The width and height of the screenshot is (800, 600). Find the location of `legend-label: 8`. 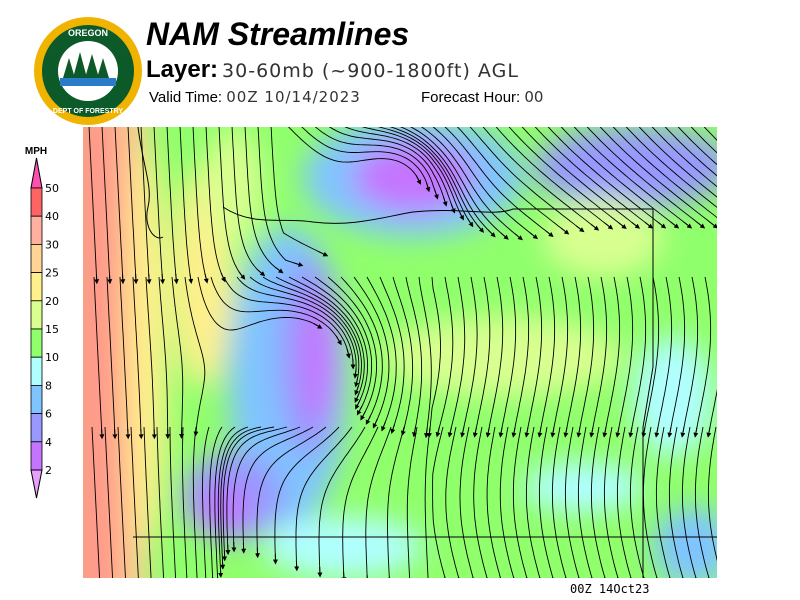

legend-label: 8 is located at coordinates (48, 385).